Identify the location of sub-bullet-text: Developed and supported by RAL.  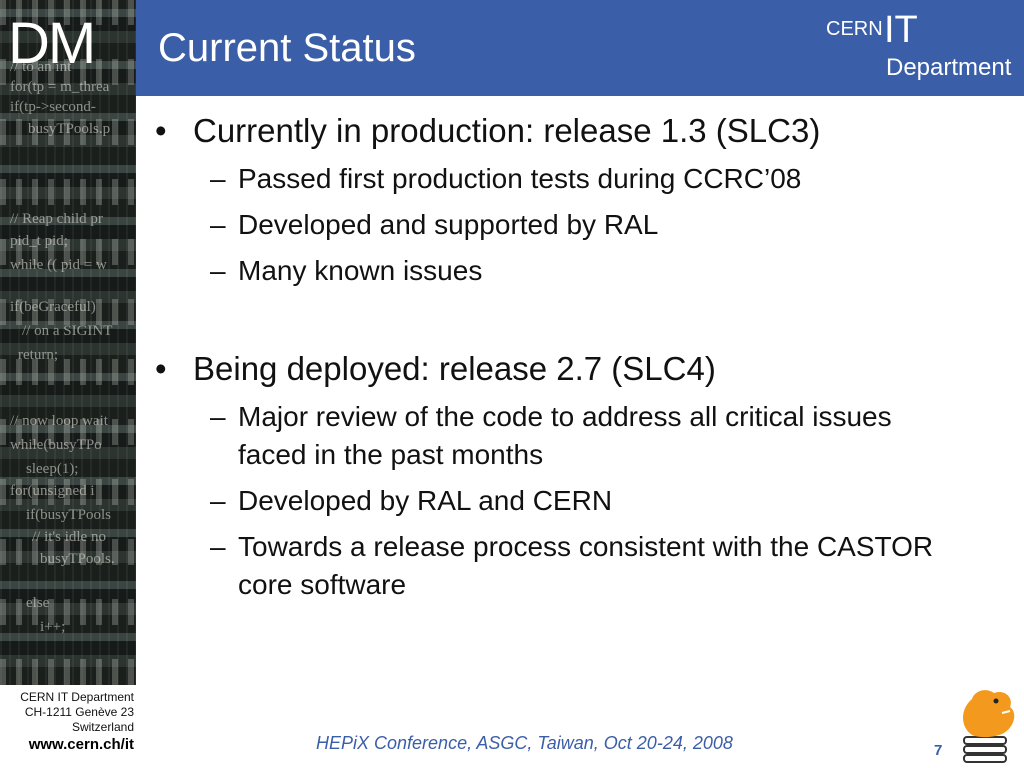
(448, 224).